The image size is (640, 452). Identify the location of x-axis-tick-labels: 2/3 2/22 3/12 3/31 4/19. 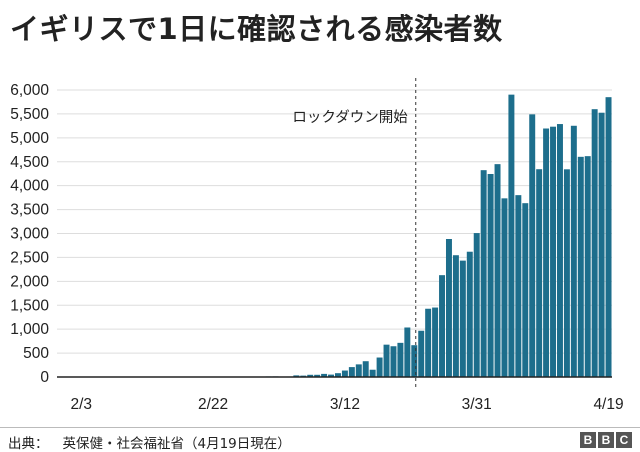
(347, 404).